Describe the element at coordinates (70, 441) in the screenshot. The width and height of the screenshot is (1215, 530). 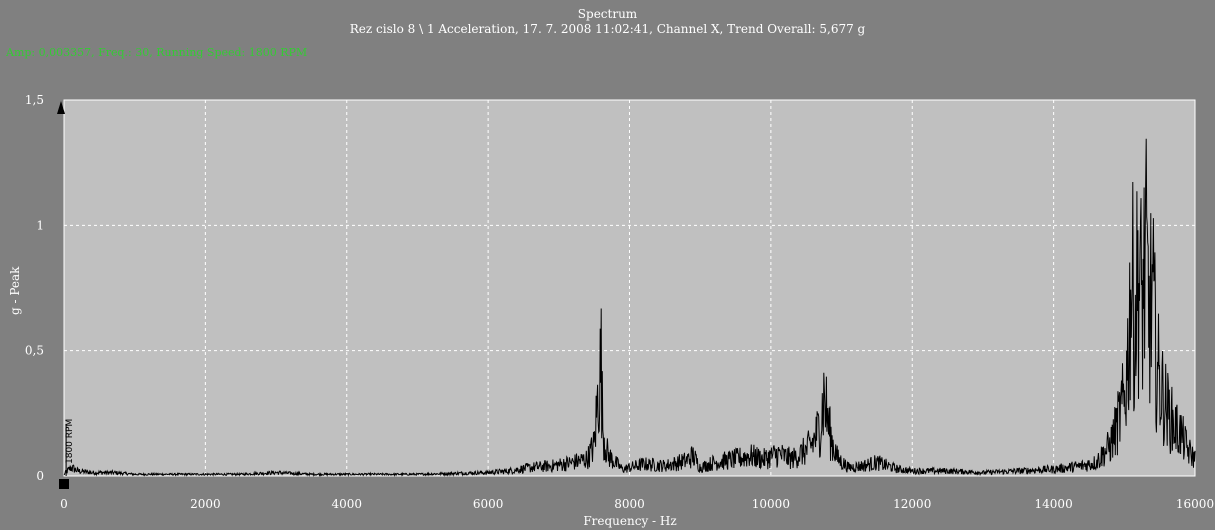
I see `running-speed-label: 1800 RPM` at that location.